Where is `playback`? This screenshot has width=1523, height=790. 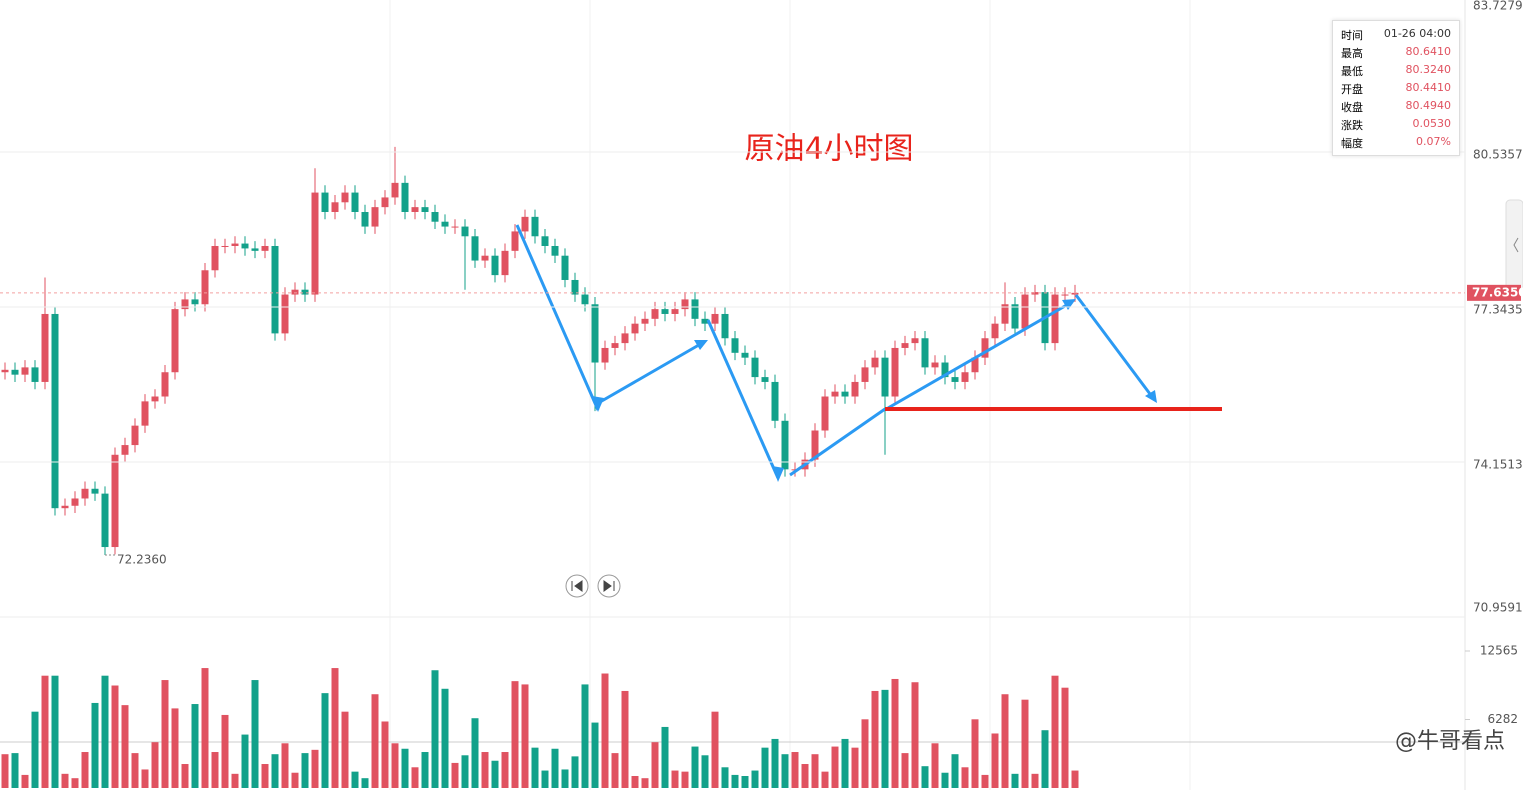
playback is located at coordinates (593, 586).